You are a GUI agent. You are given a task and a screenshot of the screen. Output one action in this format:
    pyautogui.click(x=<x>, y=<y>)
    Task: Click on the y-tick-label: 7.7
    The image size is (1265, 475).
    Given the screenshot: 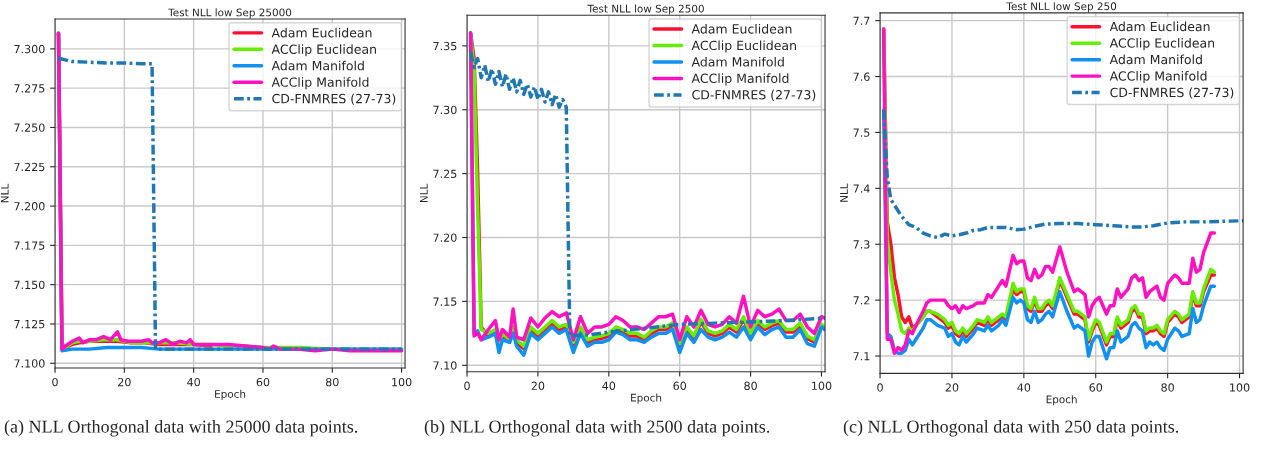 What is the action you would take?
    pyautogui.click(x=861, y=20)
    